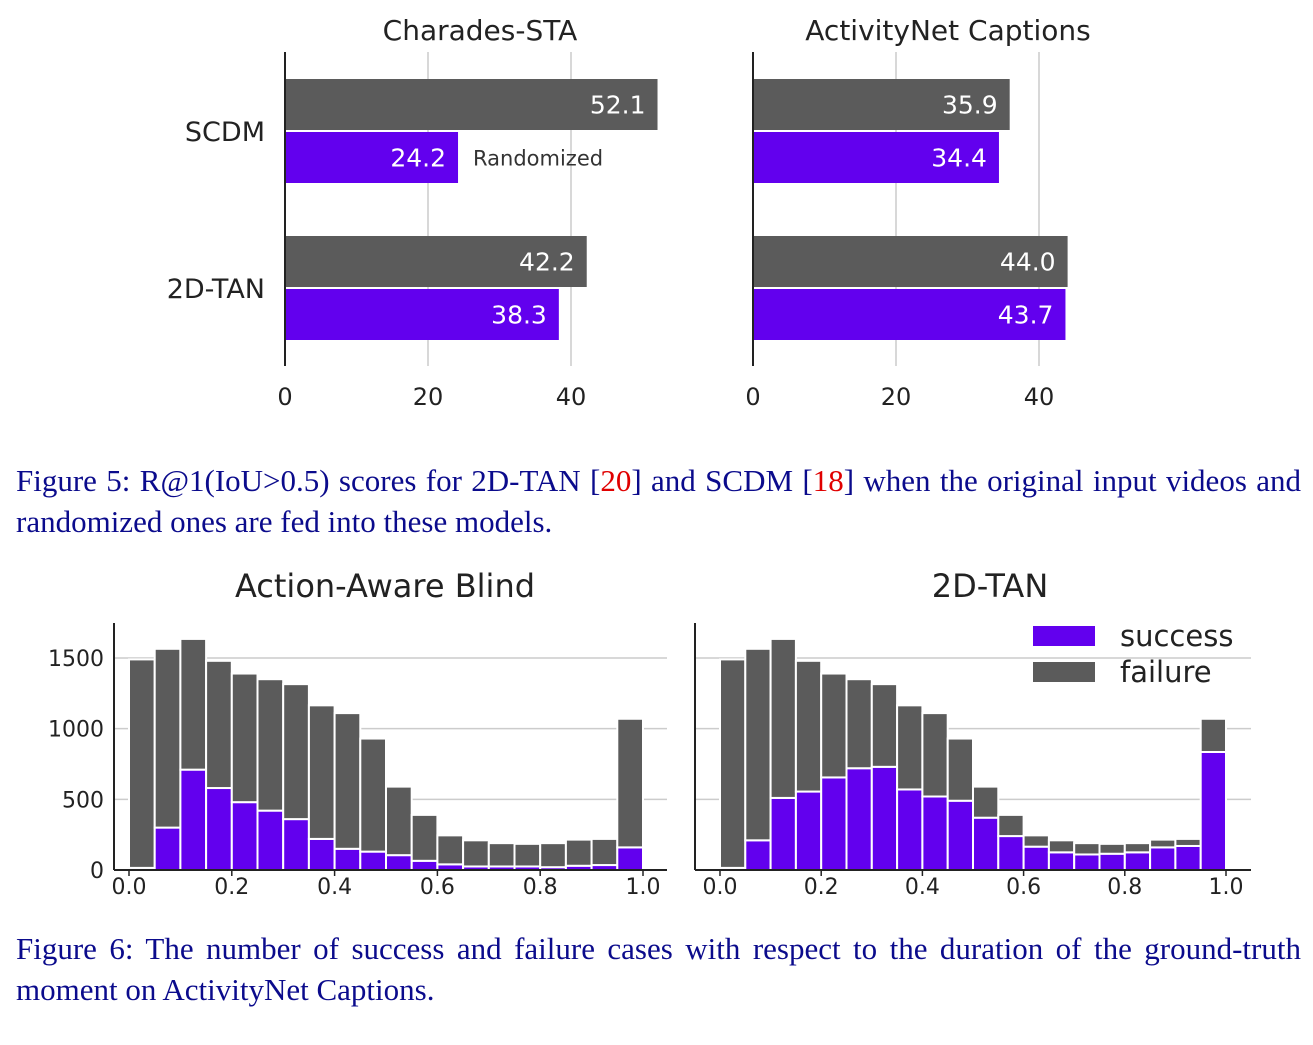 This screenshot has height=1045, width=1313. What do you see at coordinates (922, 887) in the screenshot?
I see `x-tick-label: 0.4` at bounding box center [922, 887].